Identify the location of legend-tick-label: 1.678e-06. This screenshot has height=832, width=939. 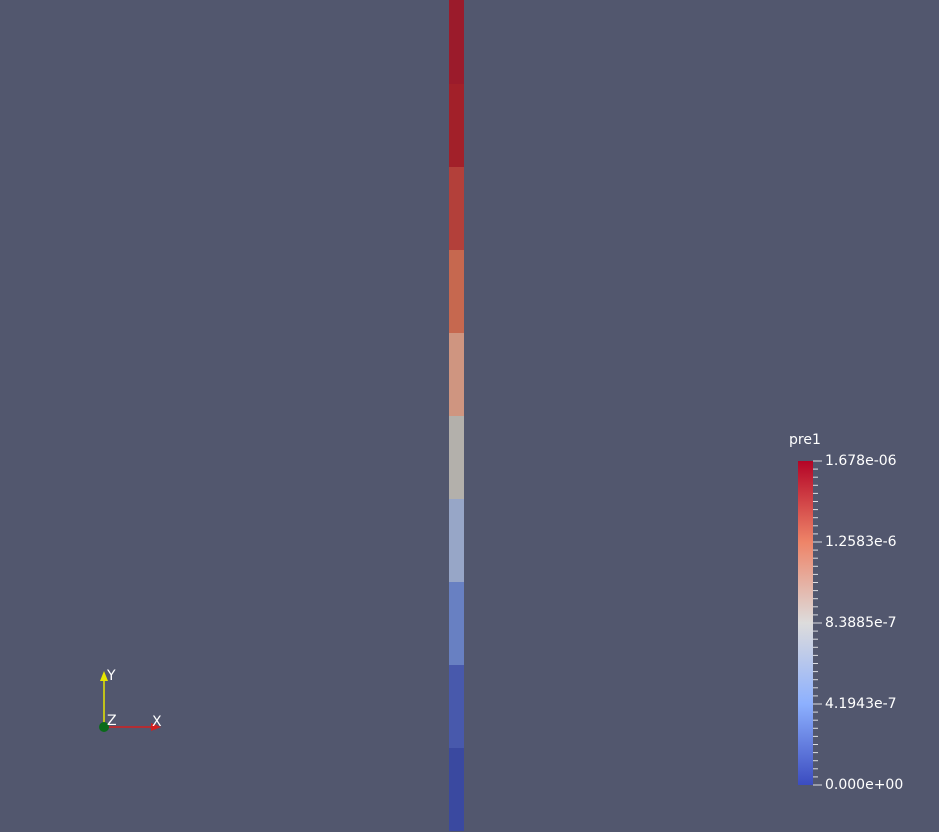
(861, 461).